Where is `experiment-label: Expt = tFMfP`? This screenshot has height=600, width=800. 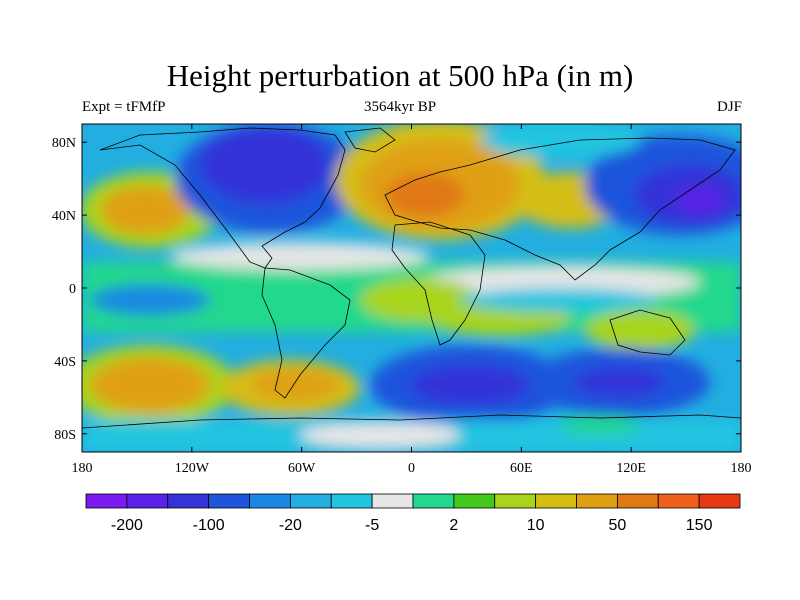
experiment-label: Expt = tFMfP is located at coordinates (124, 107).